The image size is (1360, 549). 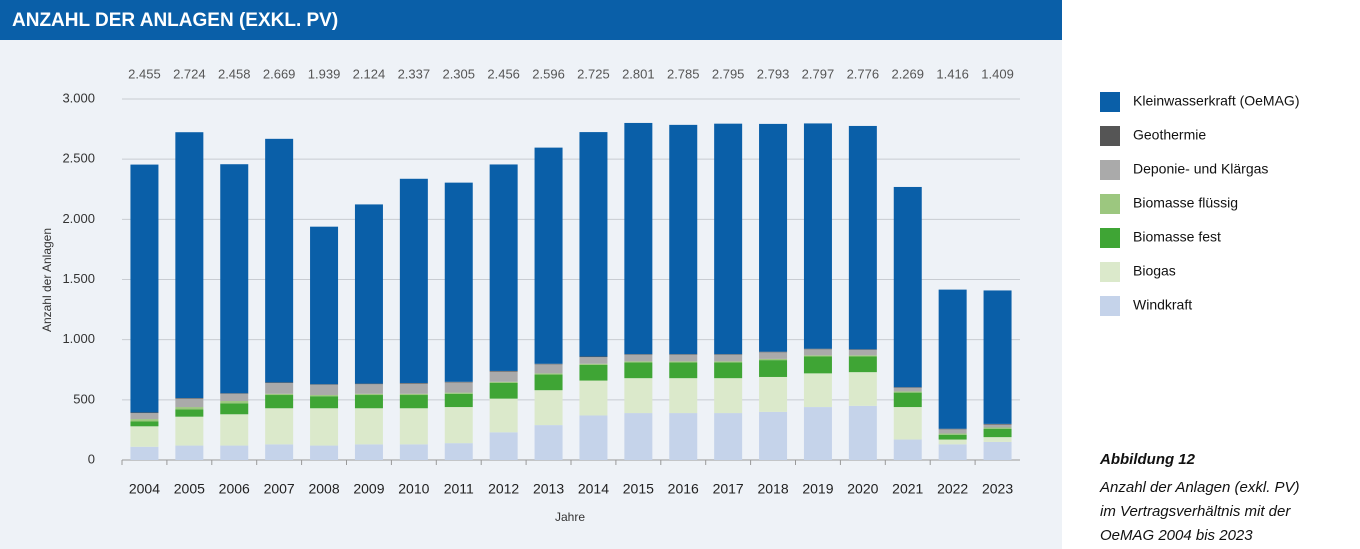 What do you see at coordinates (593, 489) in the screenshot?
I see `x-tick-label: 2014` at bounding box center [593, 489].